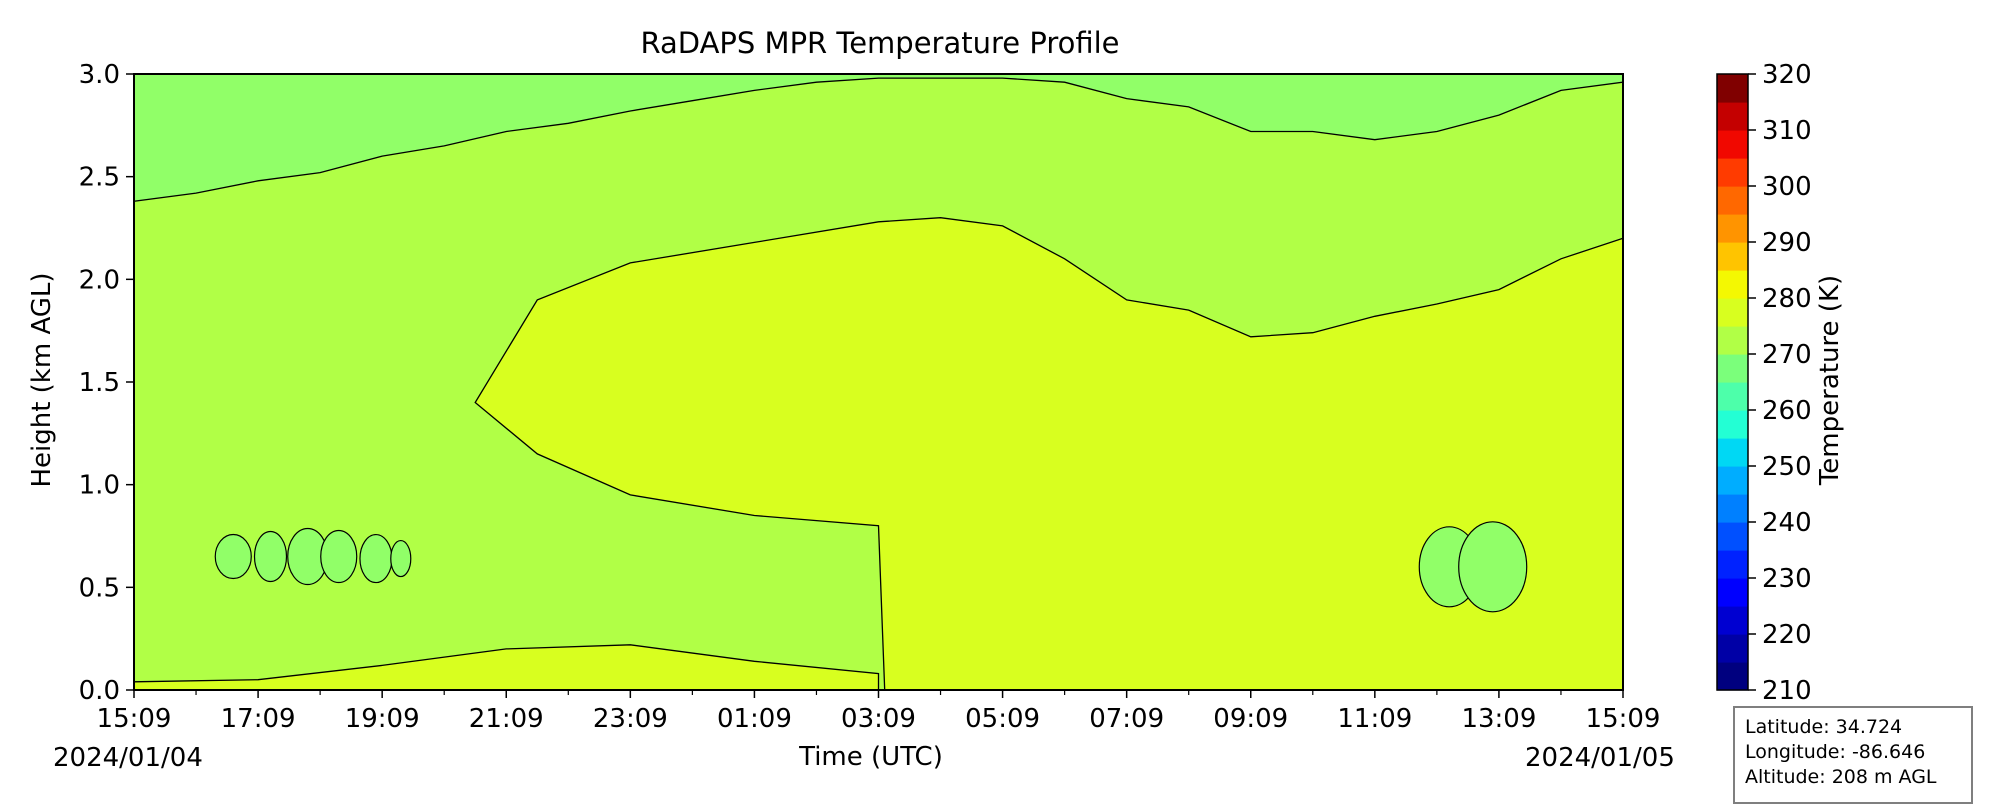  What do you see at coordinates (1787, 355) in the screenshot?
I see `colorbar-tick-label: 270` at bounding box center [1787, 355].